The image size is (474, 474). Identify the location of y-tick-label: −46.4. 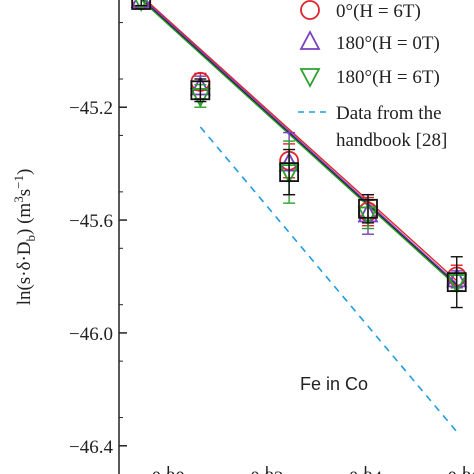
(91, 447).